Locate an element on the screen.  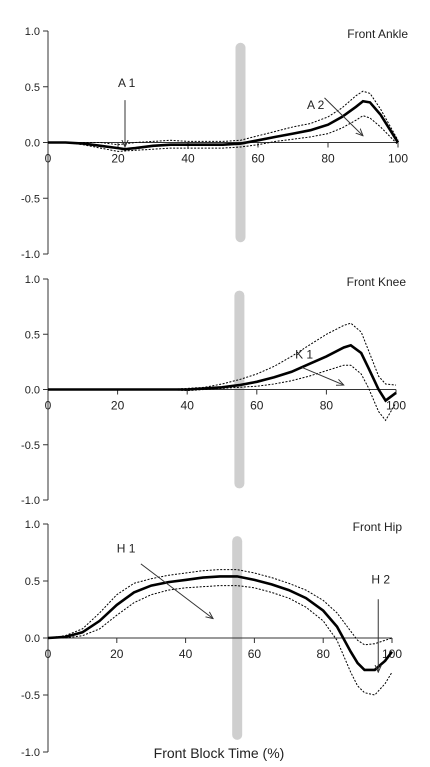
annotation-label: H 1 is located at coordinates (126, 549).